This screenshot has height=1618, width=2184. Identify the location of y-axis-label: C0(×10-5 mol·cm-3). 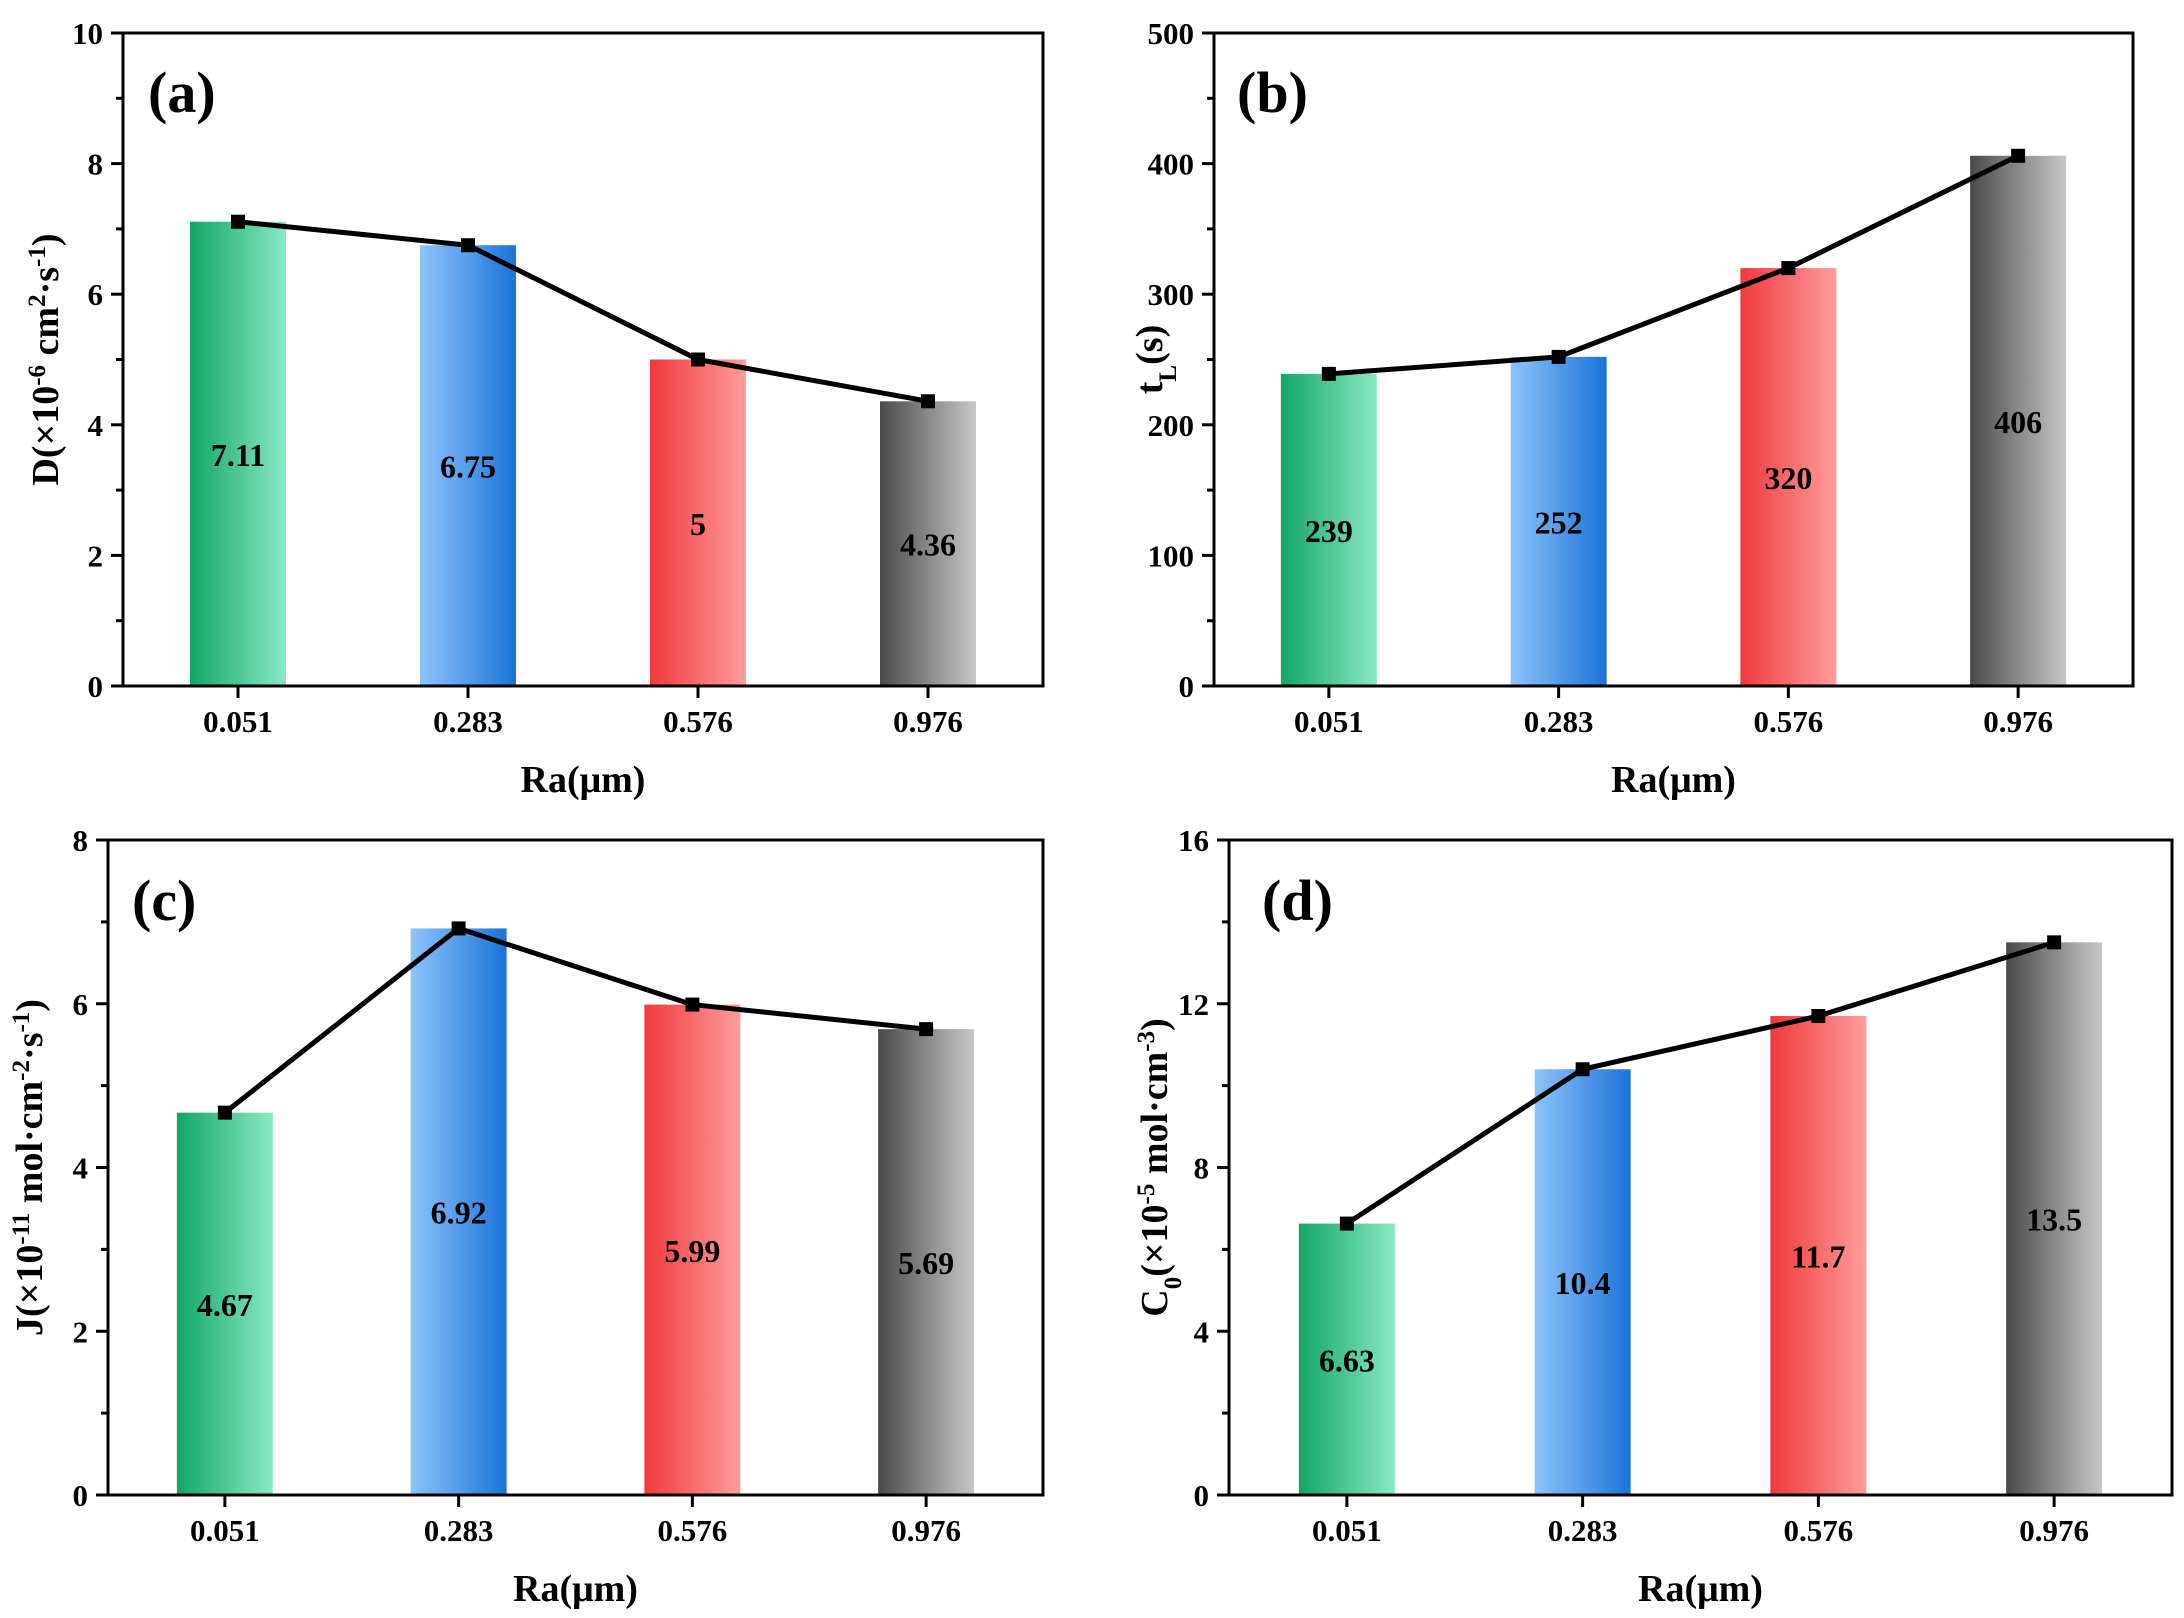
(1160, 1167).